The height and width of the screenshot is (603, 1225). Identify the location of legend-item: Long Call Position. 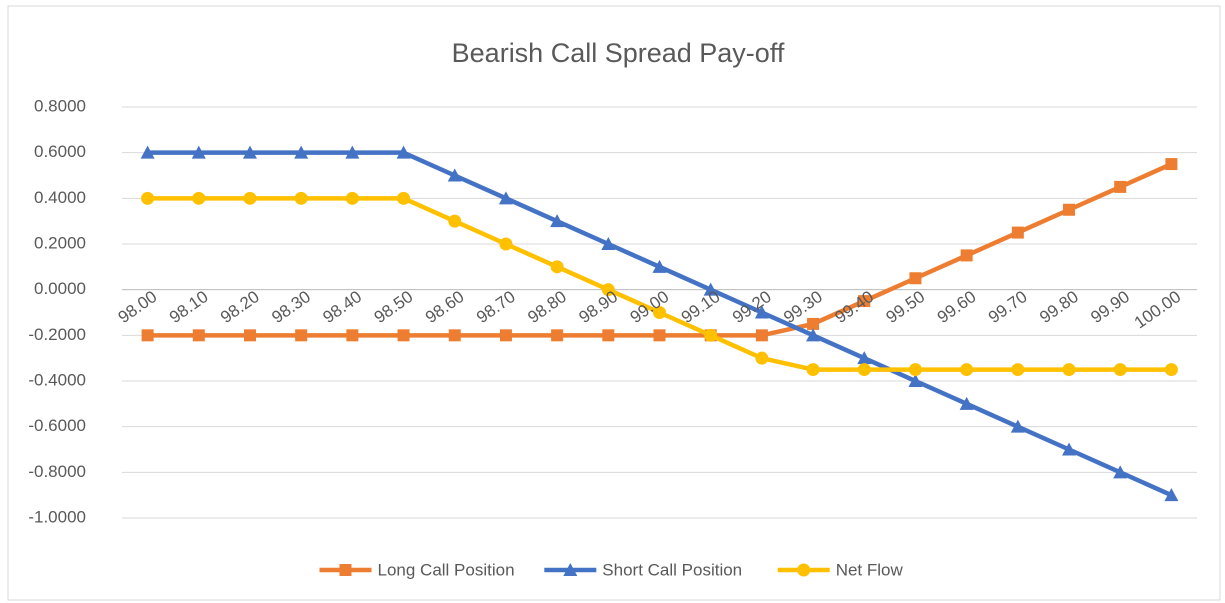
(417, 569).